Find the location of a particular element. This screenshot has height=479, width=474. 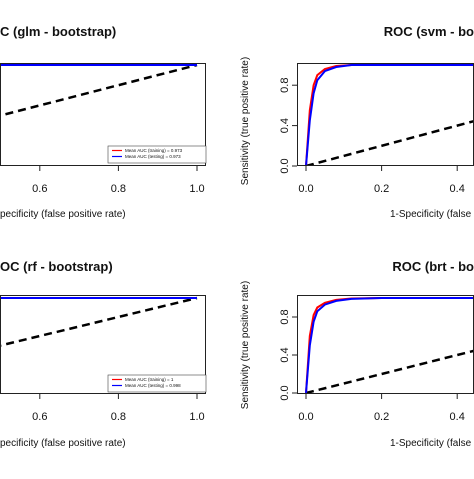

legend-entry: Mean AUC (training) = 0.973 is located at coordinates (154, 150).